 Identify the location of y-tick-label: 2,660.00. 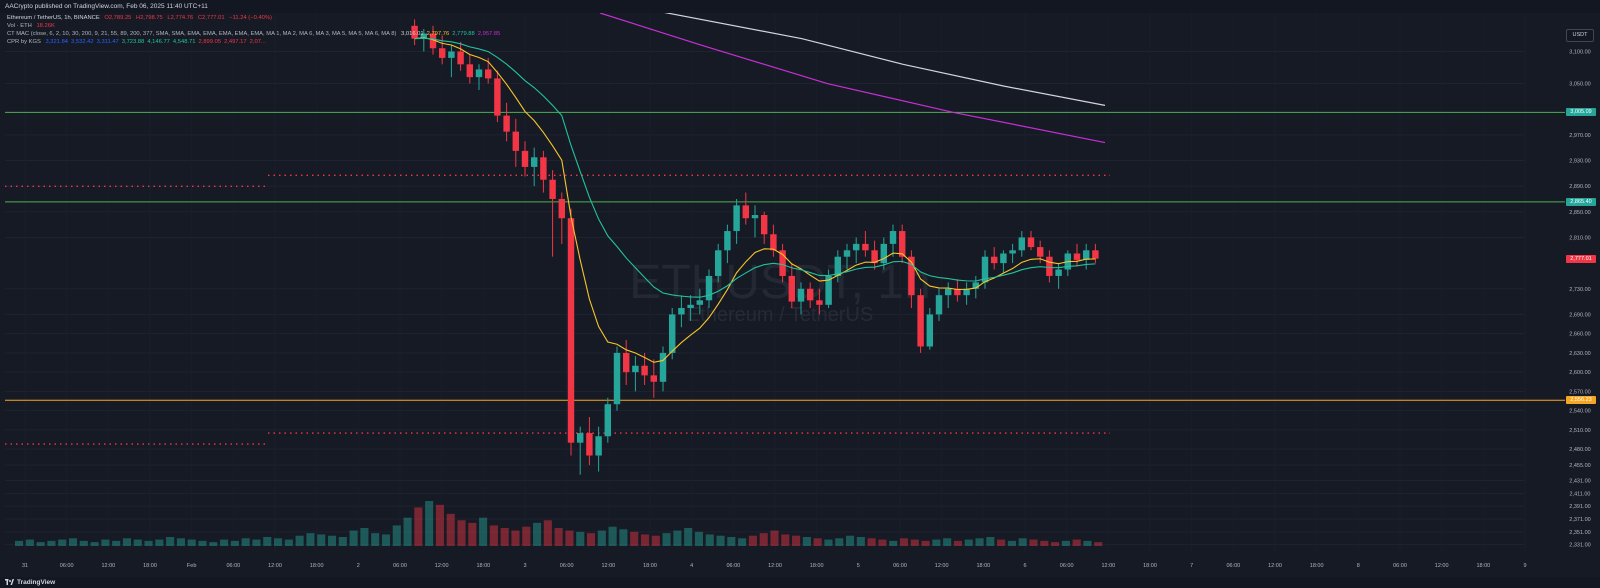
(1579, 335).